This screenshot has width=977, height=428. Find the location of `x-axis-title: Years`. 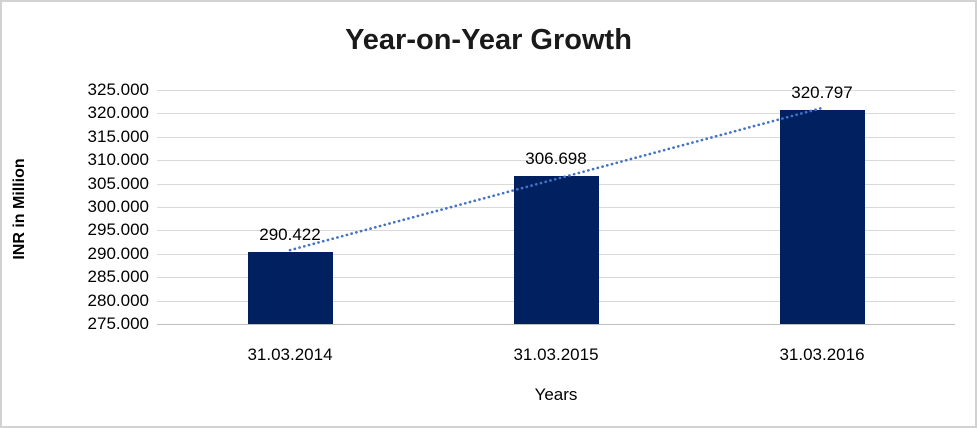

x-axis-title: Years is located at coordinates (556, 394).